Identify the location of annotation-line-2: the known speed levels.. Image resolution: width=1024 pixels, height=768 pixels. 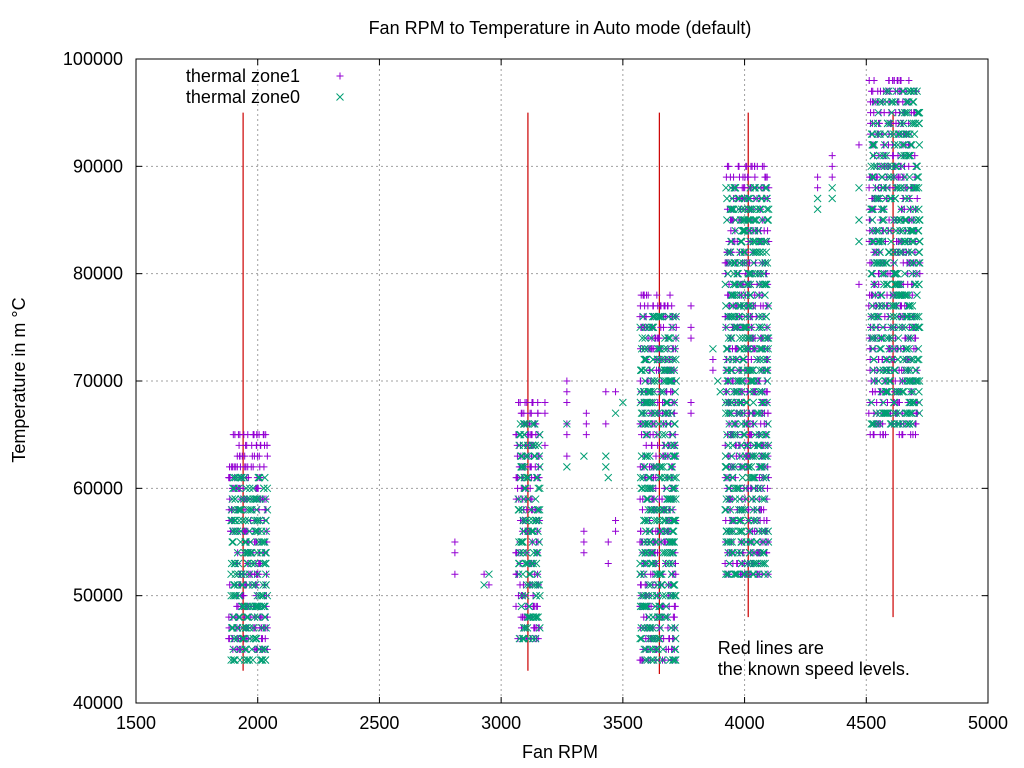
(814, 669).